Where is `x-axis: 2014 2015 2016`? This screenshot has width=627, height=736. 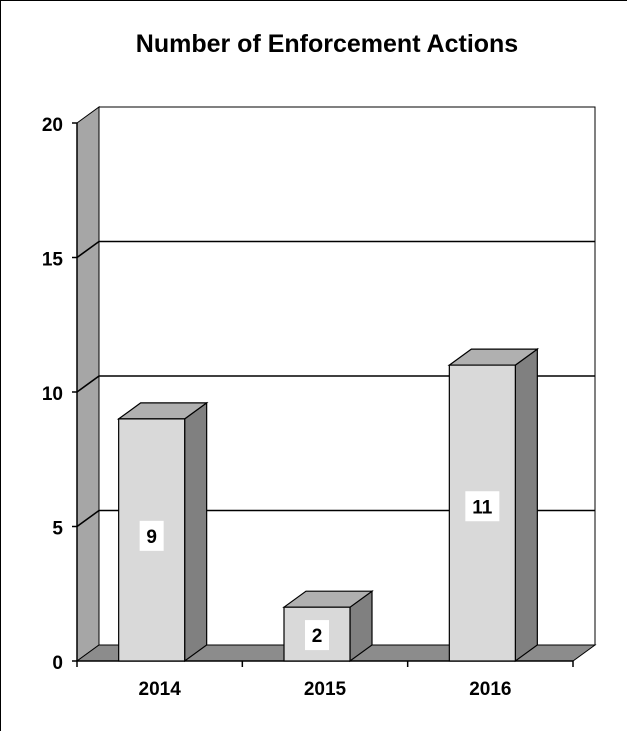 x-axis: 2014 2015 2016 is located at coordinates (325, 680).